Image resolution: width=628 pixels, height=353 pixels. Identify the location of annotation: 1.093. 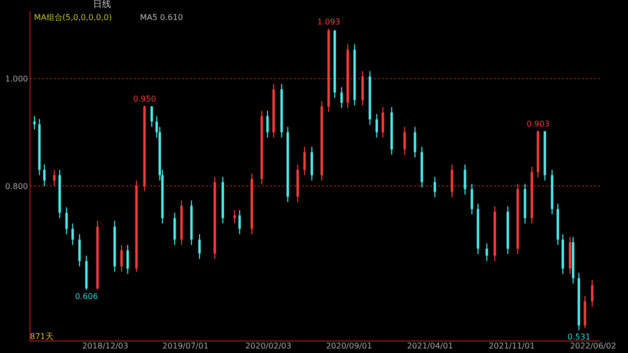
(328, 22).